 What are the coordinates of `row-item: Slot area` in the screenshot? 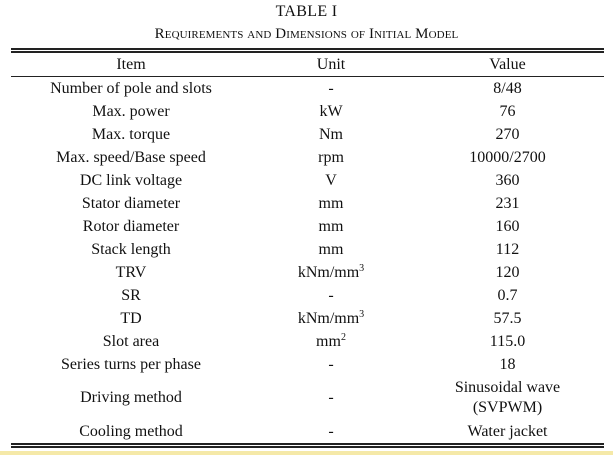 It's located at (131, 341).